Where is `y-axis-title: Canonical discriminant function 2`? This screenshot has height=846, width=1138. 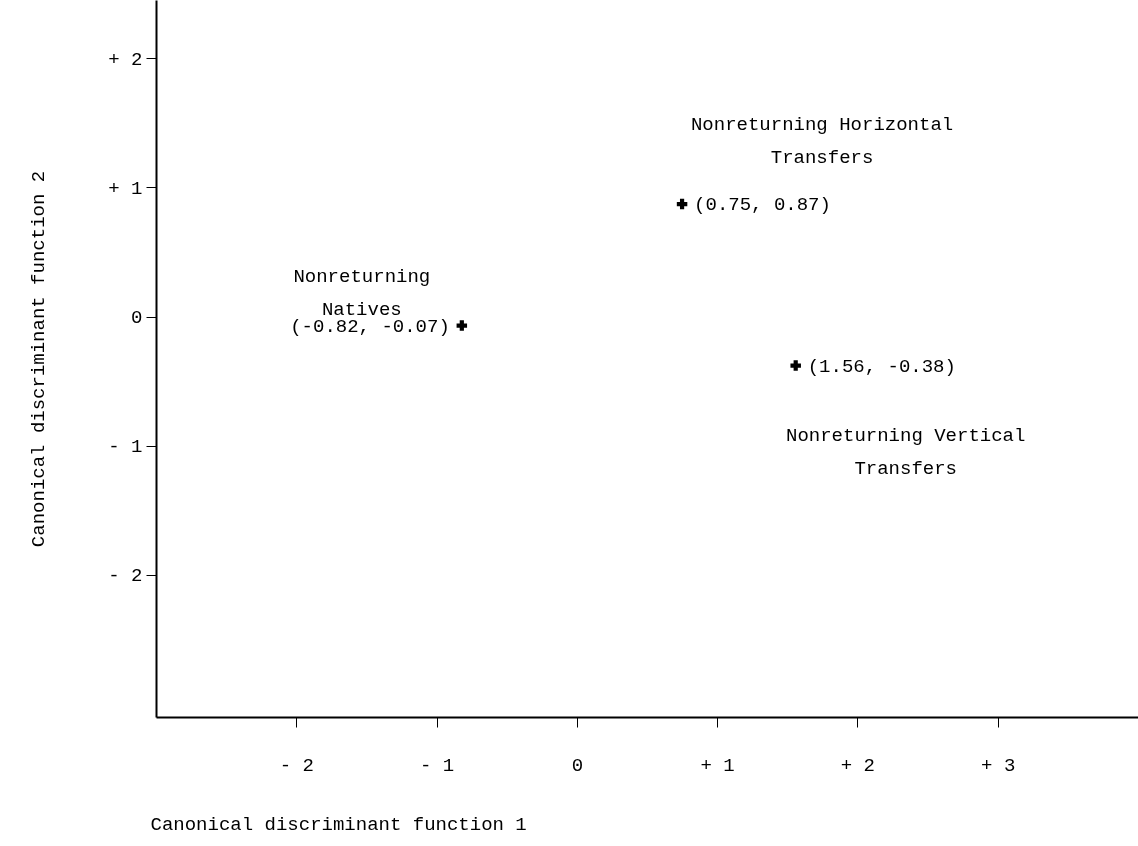 y-axis-title: Canonical discriminant function 2 is located at coordinates (39, 359).